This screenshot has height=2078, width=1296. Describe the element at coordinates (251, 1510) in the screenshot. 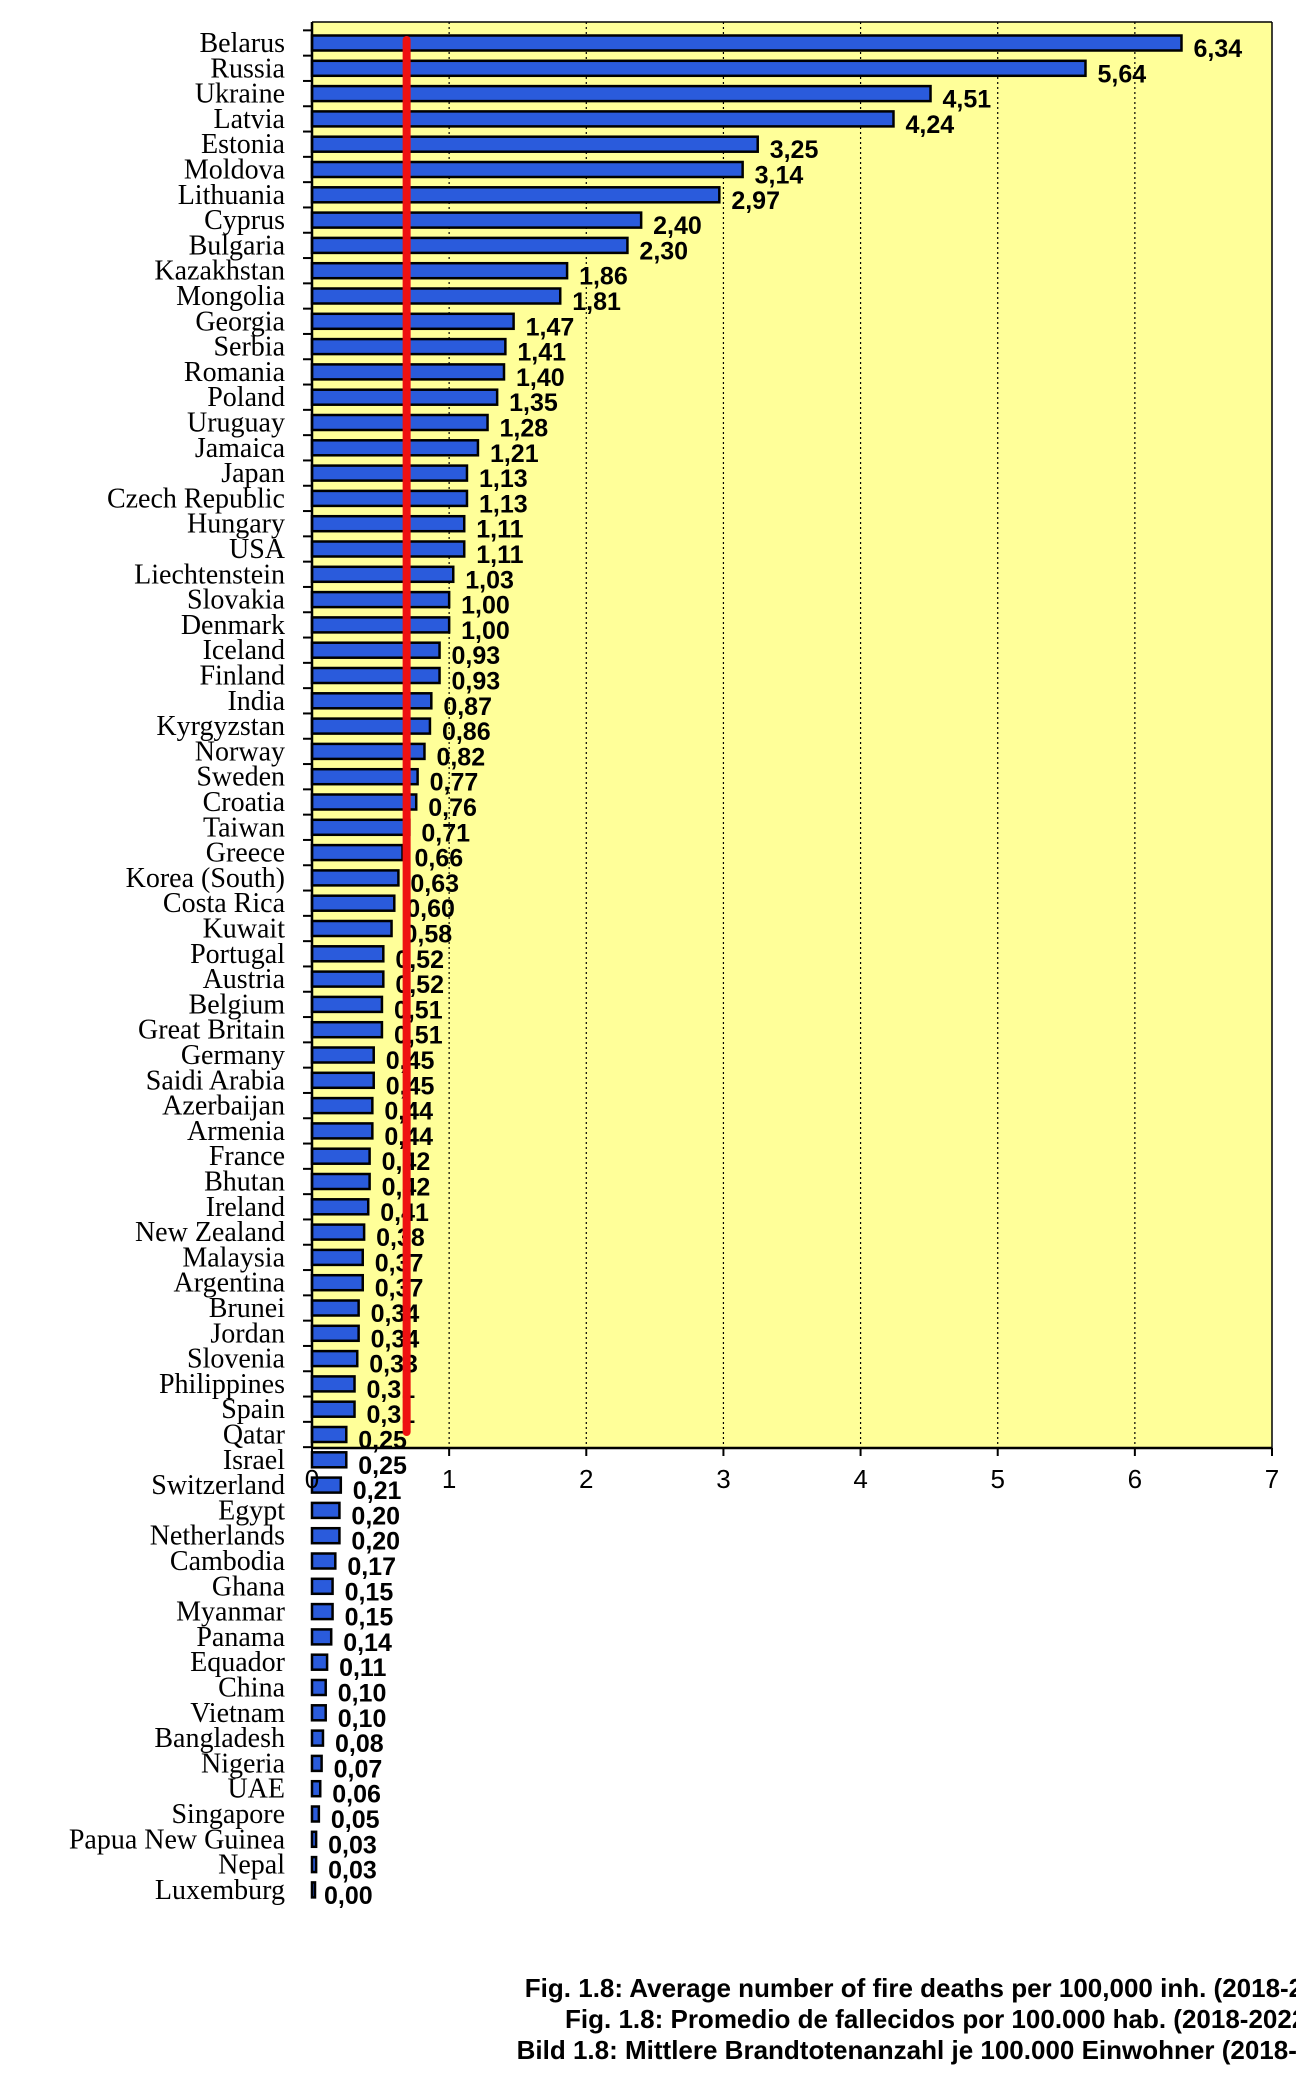

I see `country-label-egypt: Egypt` at that location.